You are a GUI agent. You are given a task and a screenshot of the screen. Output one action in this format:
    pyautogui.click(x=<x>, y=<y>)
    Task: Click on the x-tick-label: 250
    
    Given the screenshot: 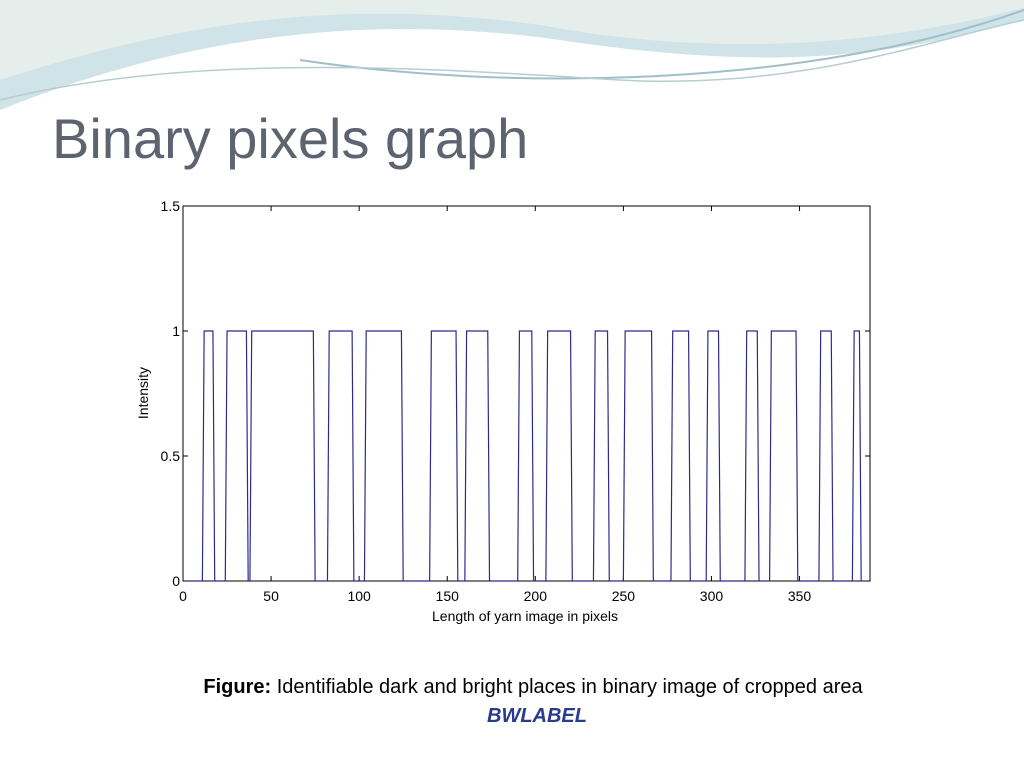 What is the action you would take?
    pyautogui.click(x=624, y=596)
    